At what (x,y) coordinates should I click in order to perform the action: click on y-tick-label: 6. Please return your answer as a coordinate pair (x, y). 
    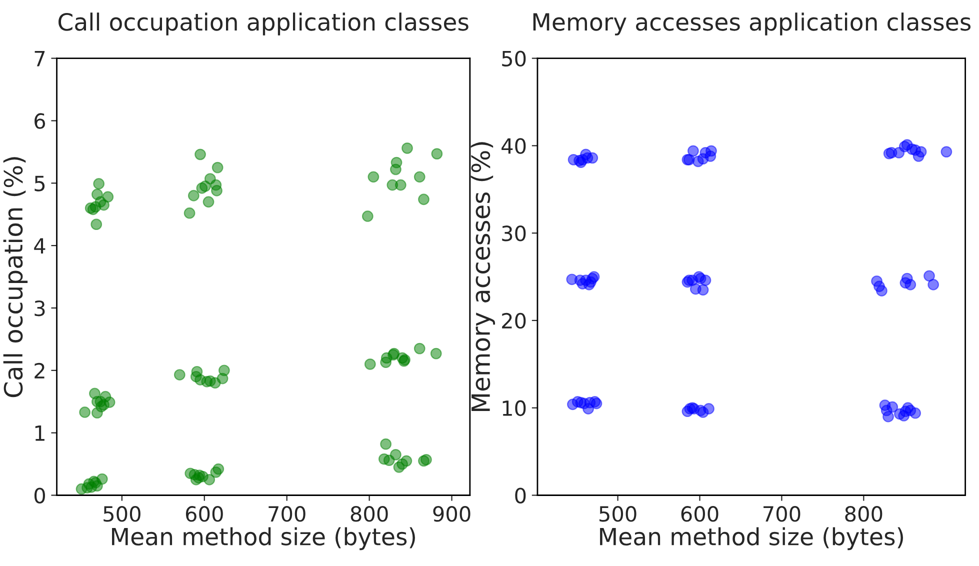
    Looking at the image, I should click on (40, 121).